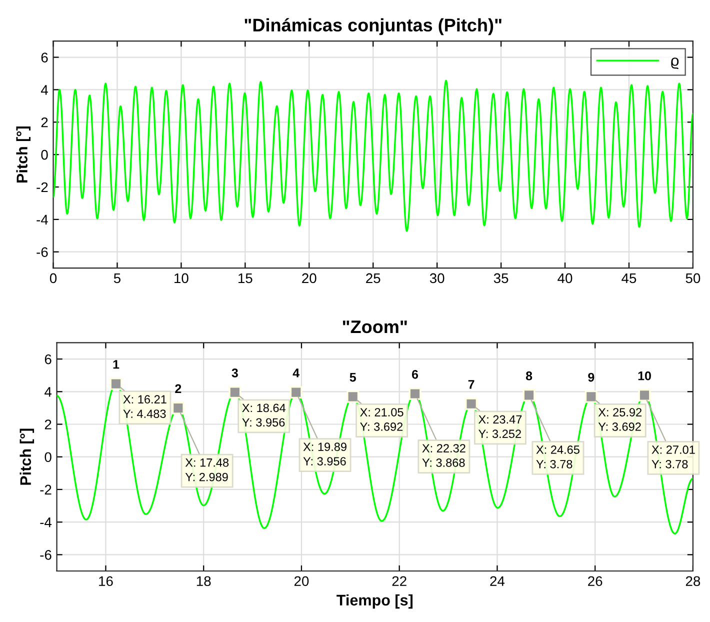 This screenshot has height=622, width=710. What do you see at coordinates (629, 278) in the screenshot?
I see `x-tick-label: 45` at bounding box center [629, 278].